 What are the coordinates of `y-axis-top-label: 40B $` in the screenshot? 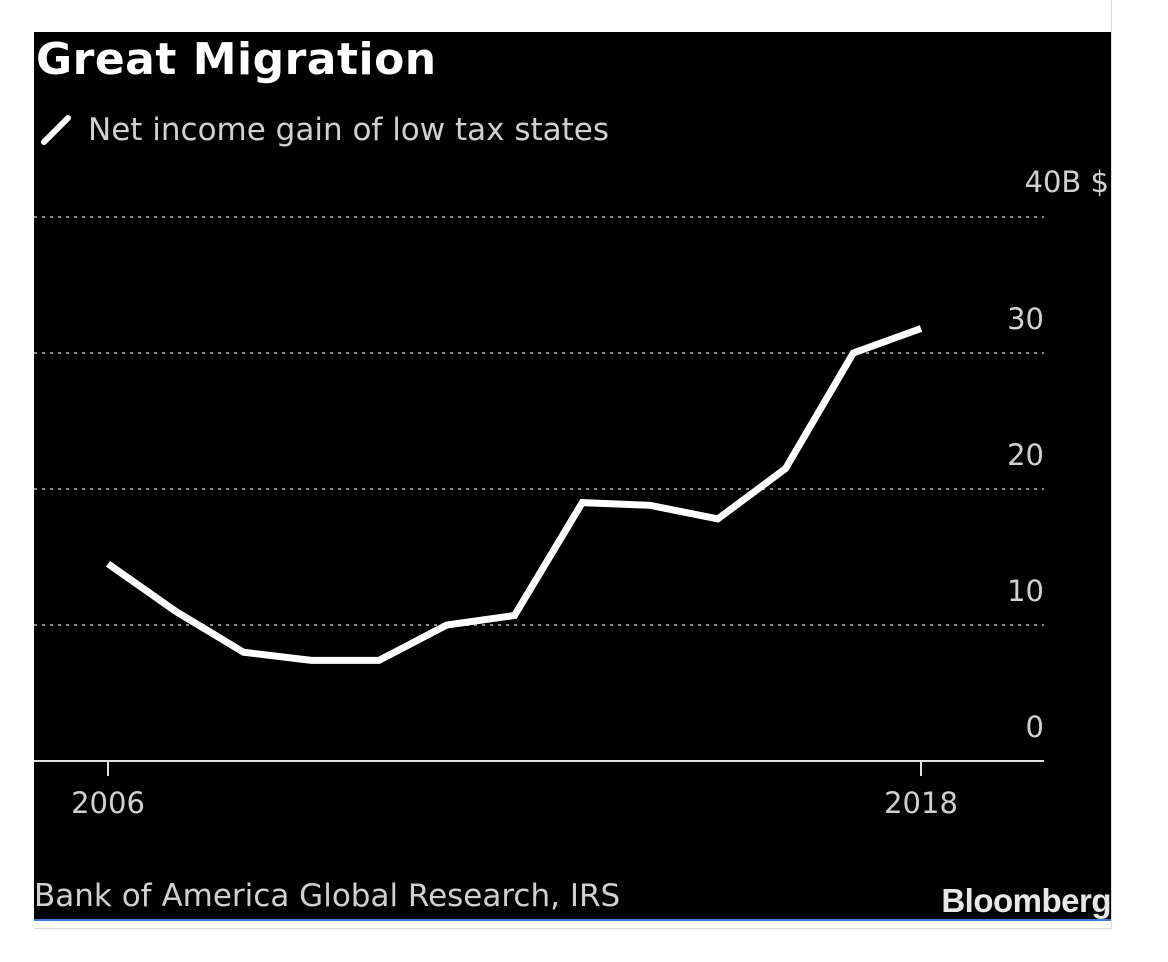 It's located at (1066, 182).